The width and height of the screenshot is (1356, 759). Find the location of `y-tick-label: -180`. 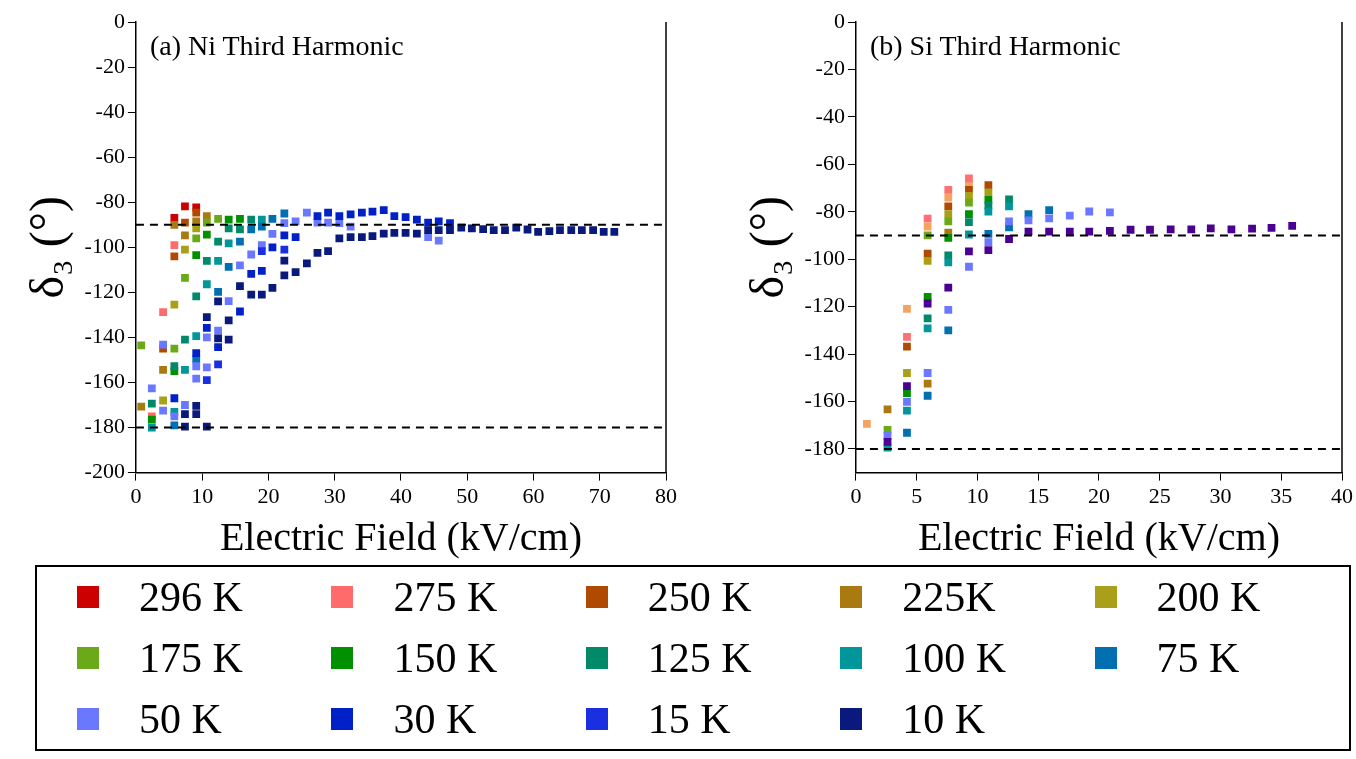

y-tick-label: -180 is located at coordinates (824, 447).